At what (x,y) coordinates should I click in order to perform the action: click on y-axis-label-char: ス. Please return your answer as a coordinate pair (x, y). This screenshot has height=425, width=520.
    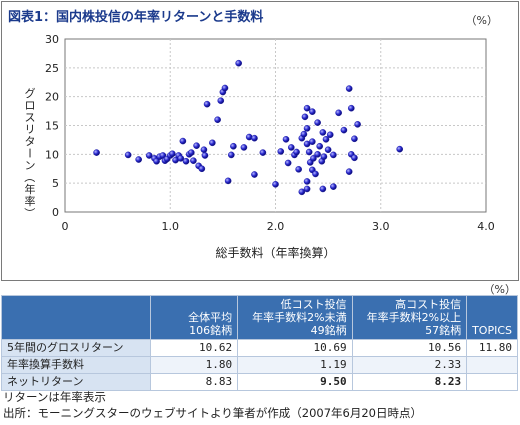
    Looking at the image, I should click on (30, 117).